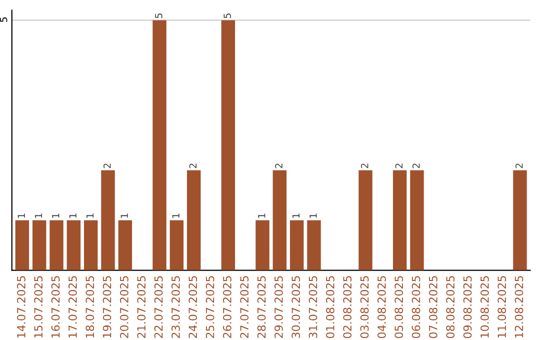  Describe the element at coordinates (416, 307) in the screenshot. I see `x-tick-label: 06.08.2025` at that location.